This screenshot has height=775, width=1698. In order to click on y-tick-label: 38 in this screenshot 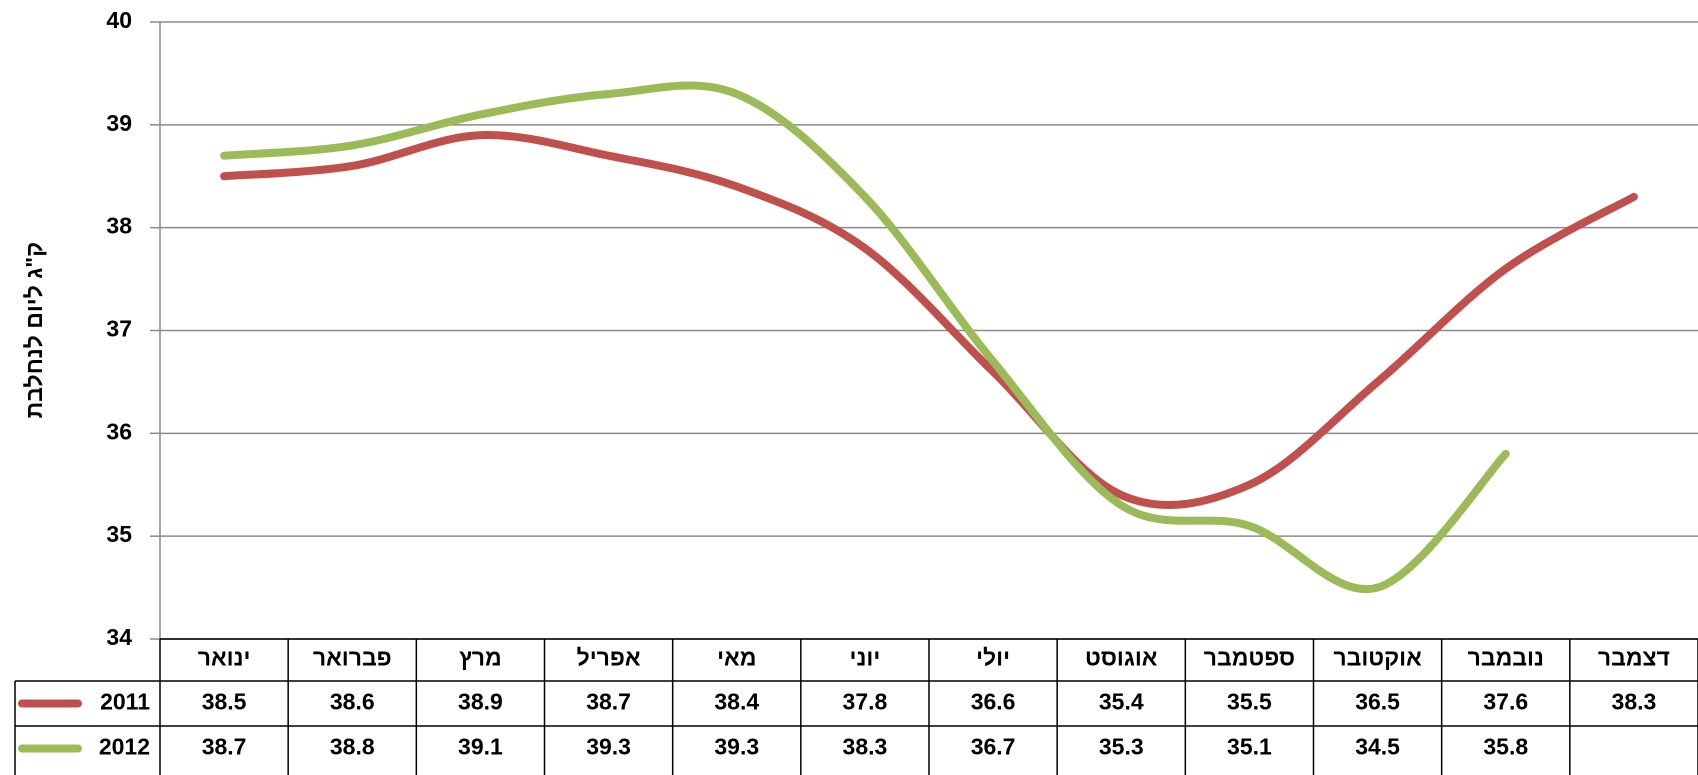, I will do `click(119, 226)`.